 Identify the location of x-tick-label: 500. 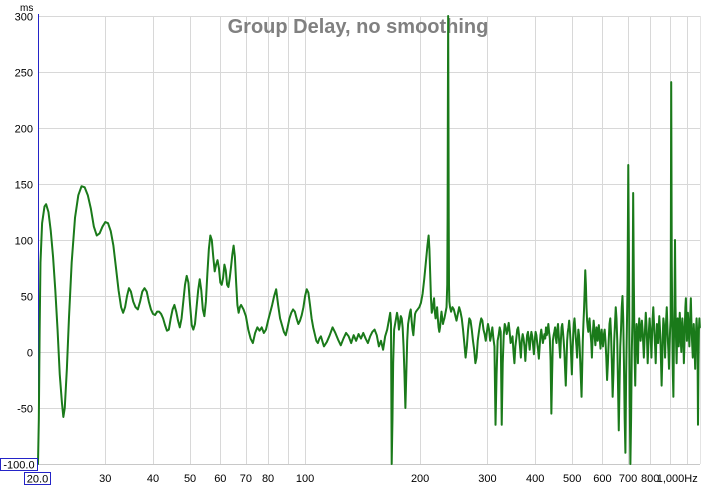
(572, 479).